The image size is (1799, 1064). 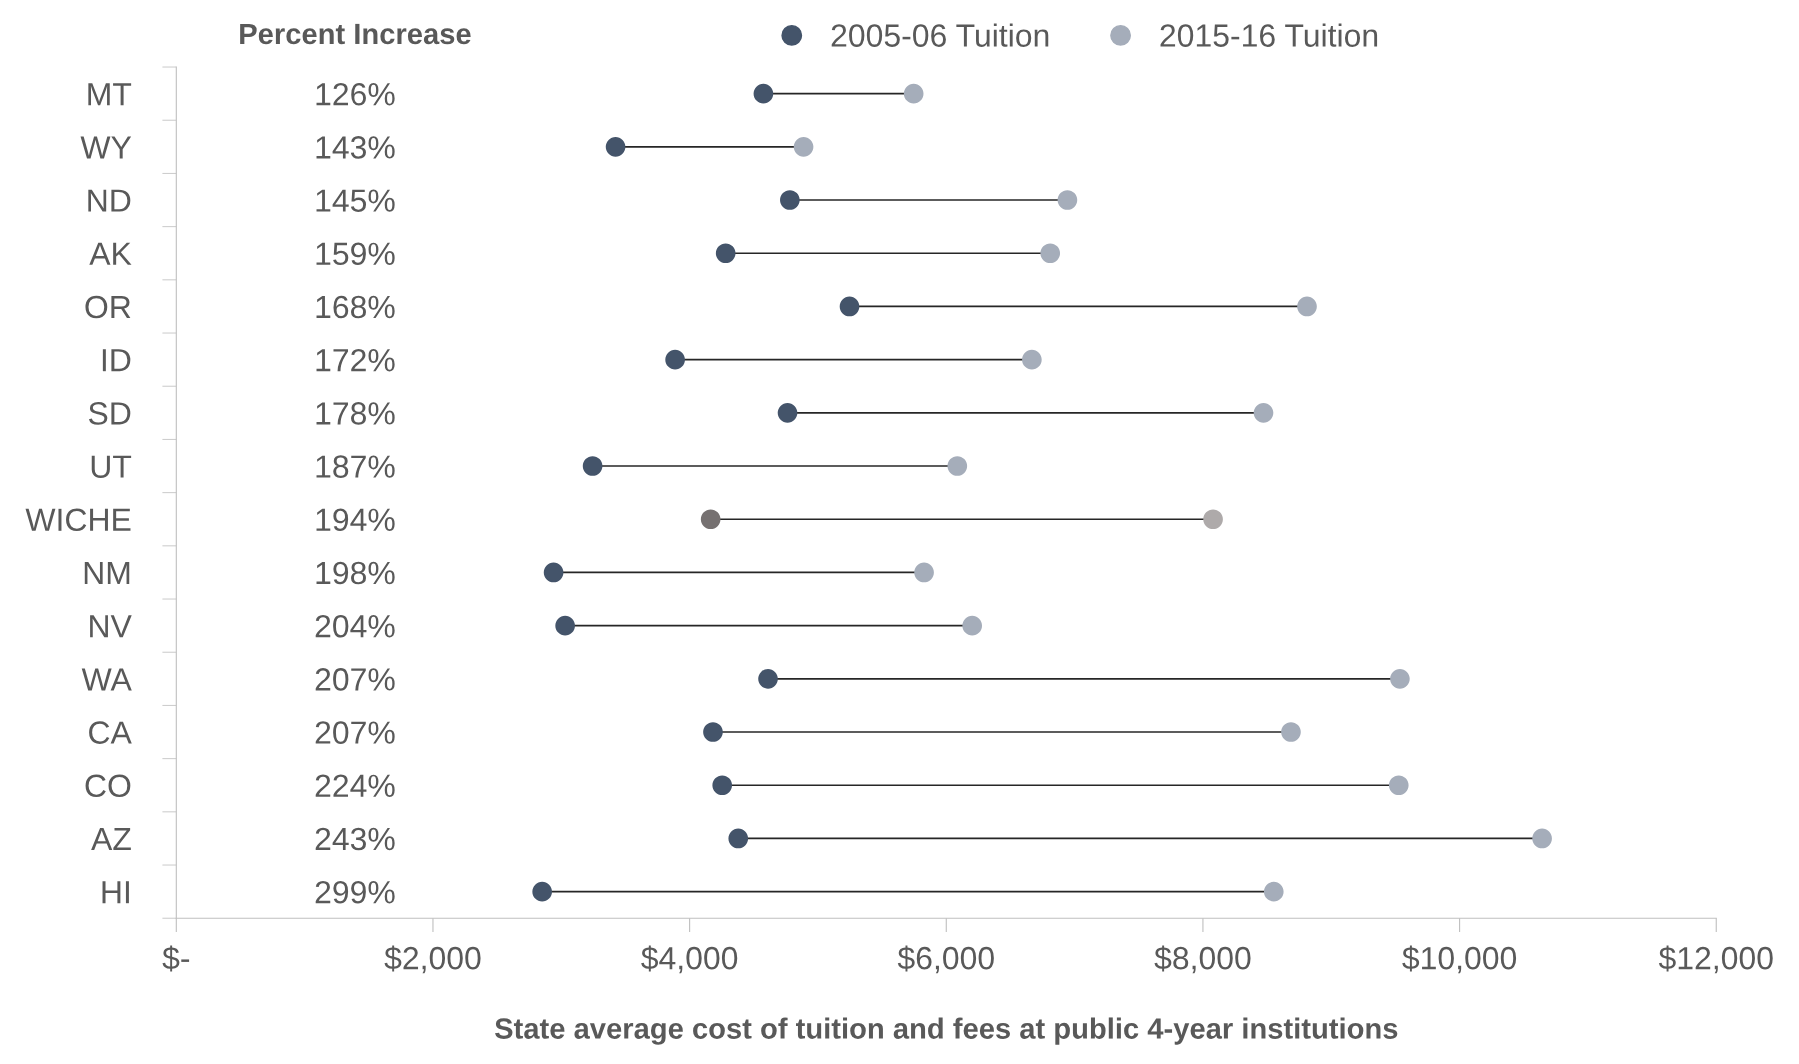 I want to click on y-tick-label: WY, so click(x=106, y=147).